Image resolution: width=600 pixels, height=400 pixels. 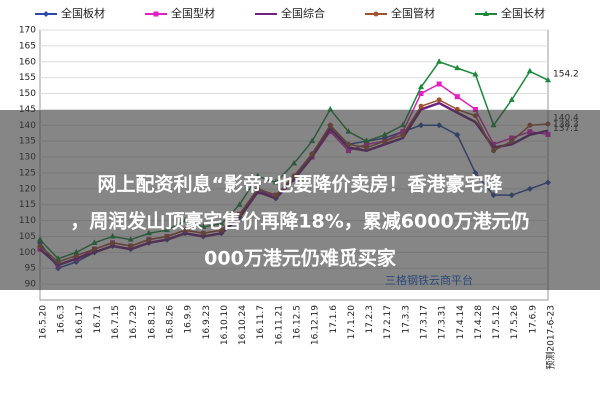 What do you see at coordinates (243, 325) in the screenshot?
I see `x-tick-label: 16.10.24` at bounding box center [243, 325].